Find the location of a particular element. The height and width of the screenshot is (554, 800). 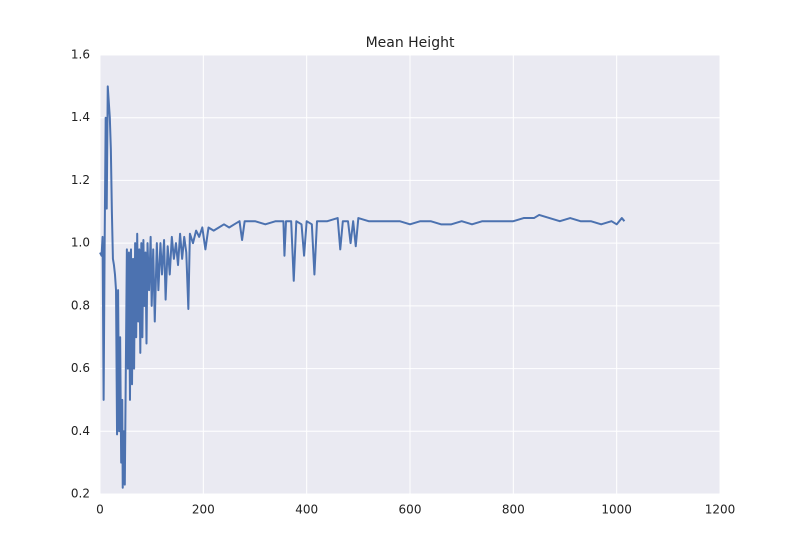

x-tick-label: 200 is located at coordinates (203, 510).